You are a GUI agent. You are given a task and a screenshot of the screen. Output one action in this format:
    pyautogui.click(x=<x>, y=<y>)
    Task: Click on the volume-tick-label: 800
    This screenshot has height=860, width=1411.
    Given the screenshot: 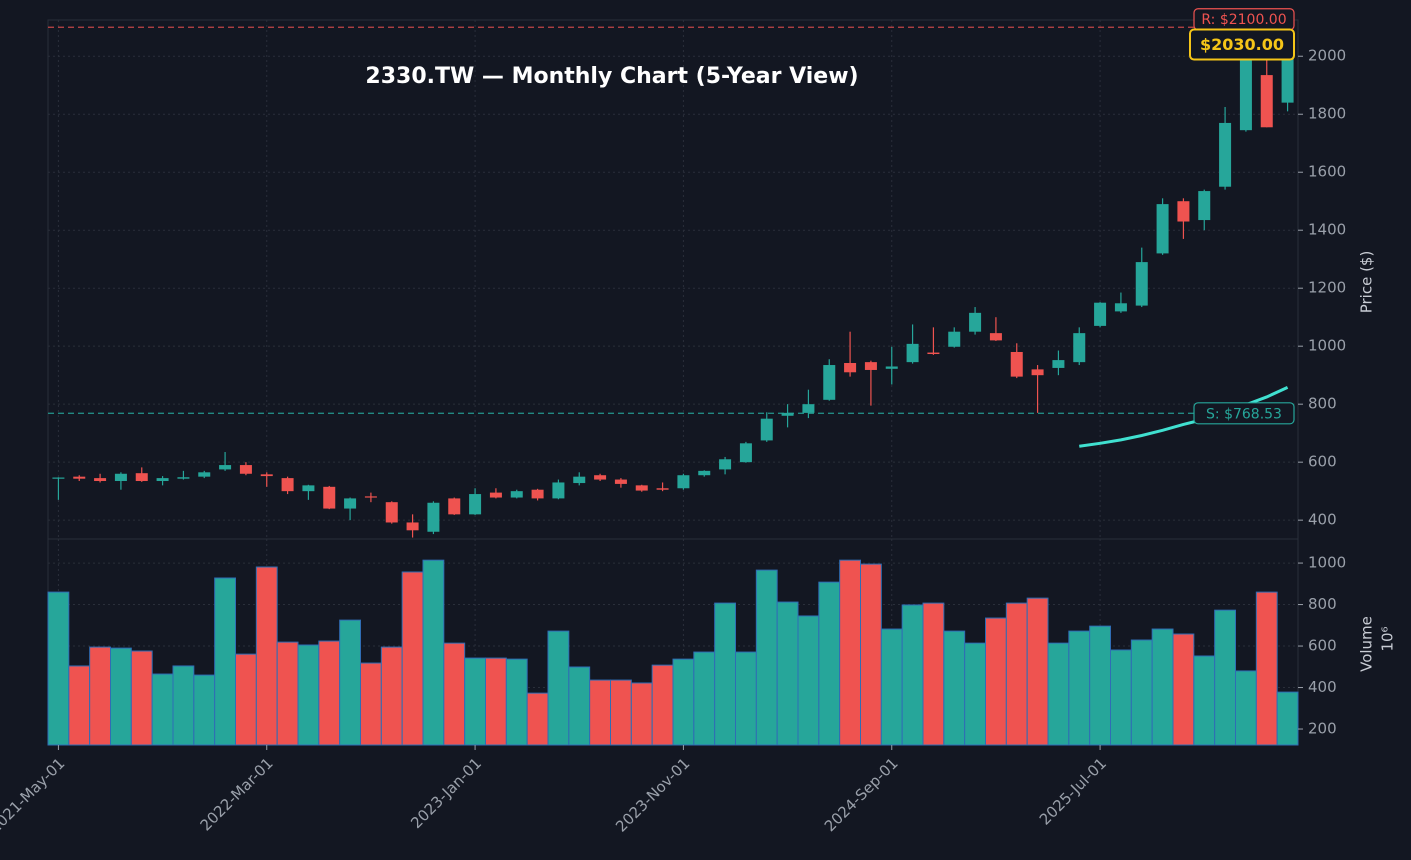 What is the action you would take?
    pyautogui.click(x=1322, y=604)
    